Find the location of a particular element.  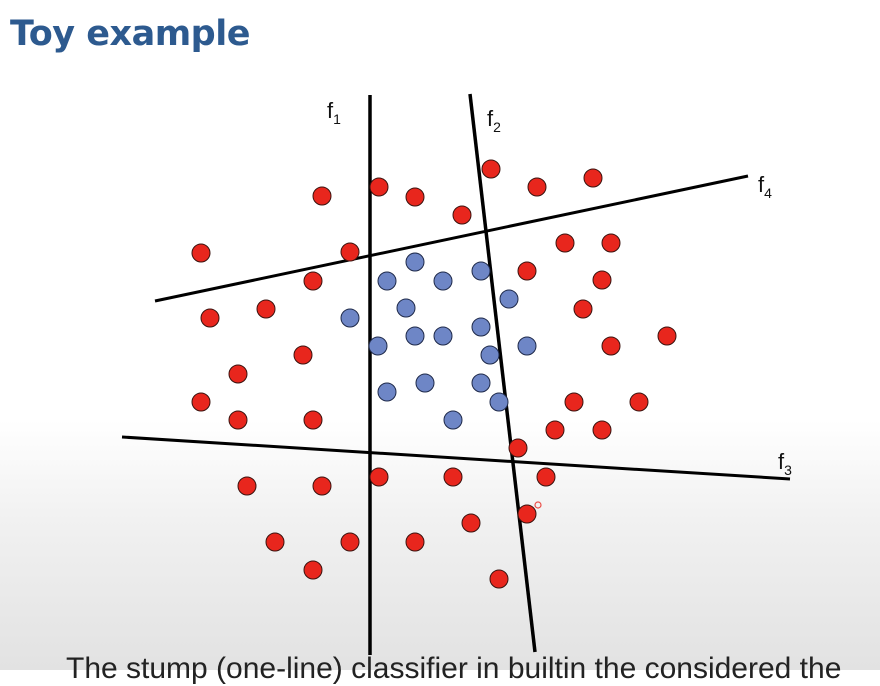

label-f1: f1 is located at coordinates (334, 112).